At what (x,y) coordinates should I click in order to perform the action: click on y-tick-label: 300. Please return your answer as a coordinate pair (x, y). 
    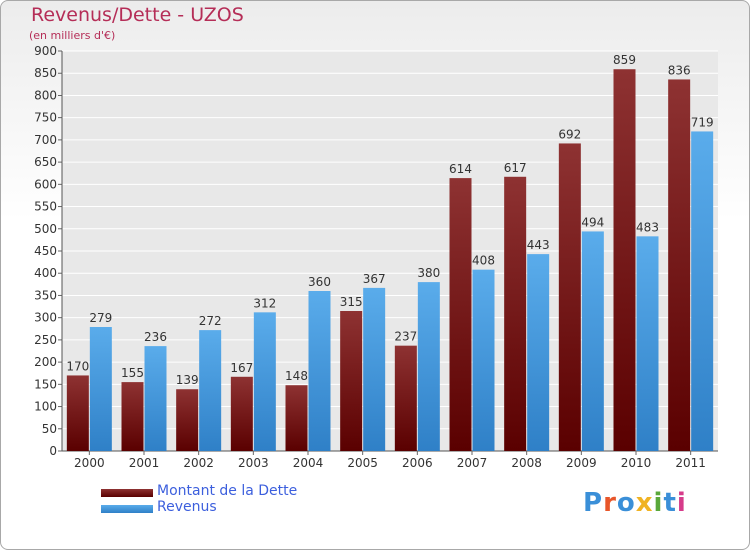
    Looking at the image, I should click on (45, 318).